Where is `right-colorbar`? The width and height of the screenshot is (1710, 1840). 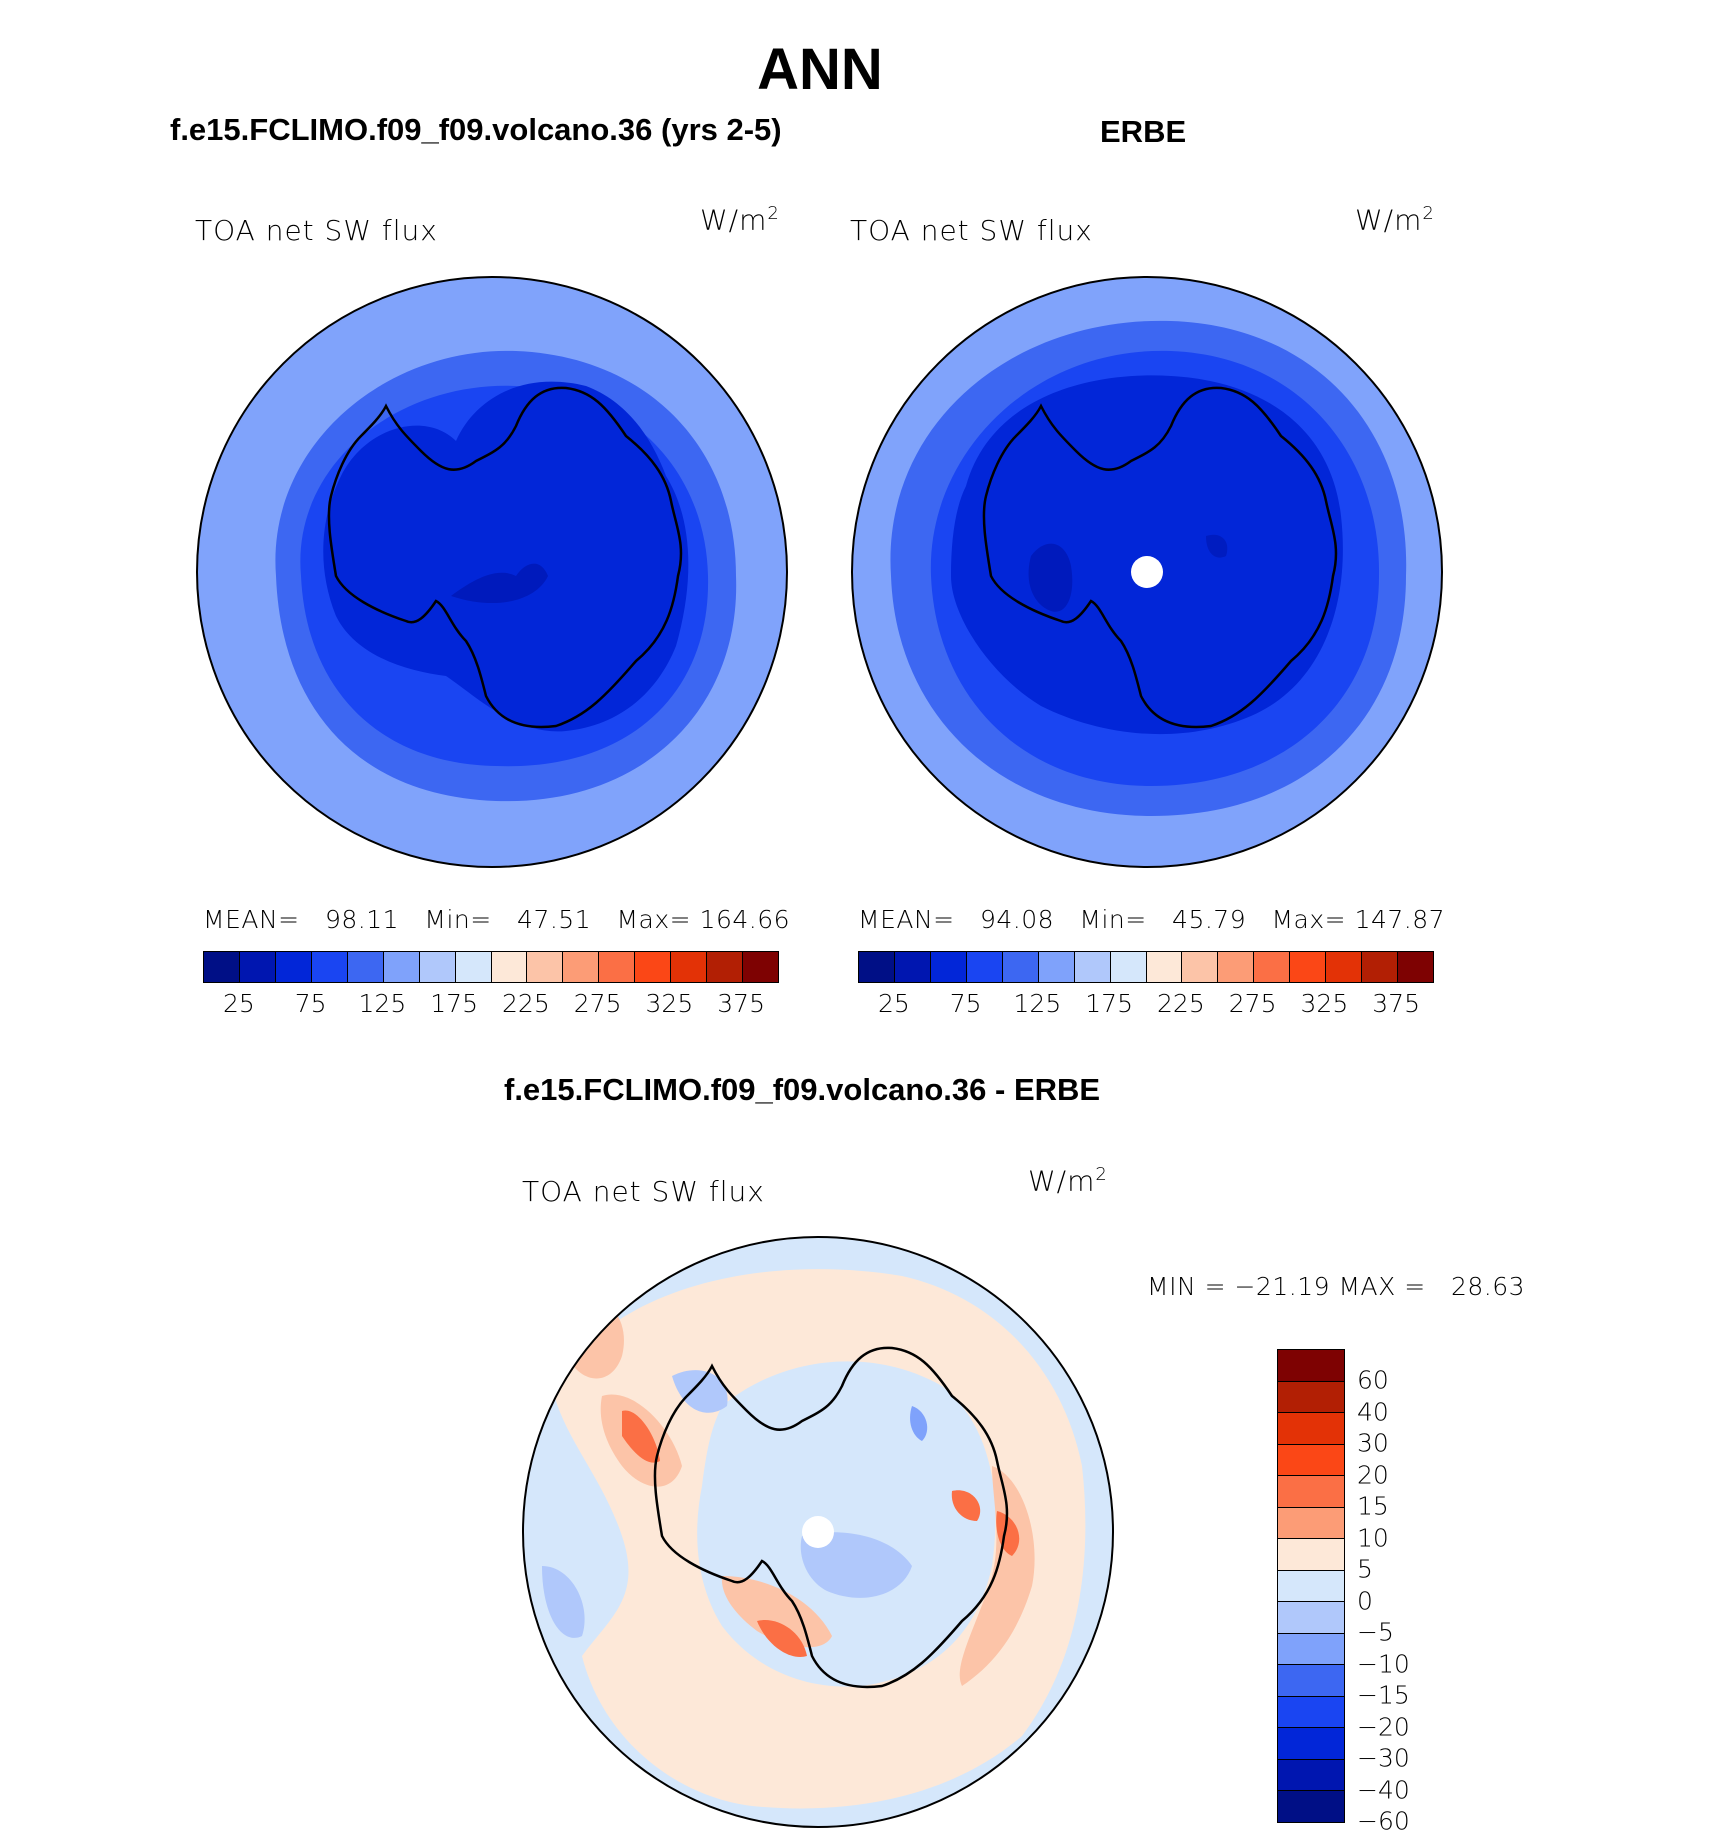 right-colorbar is located at coordinates (1146, 967).